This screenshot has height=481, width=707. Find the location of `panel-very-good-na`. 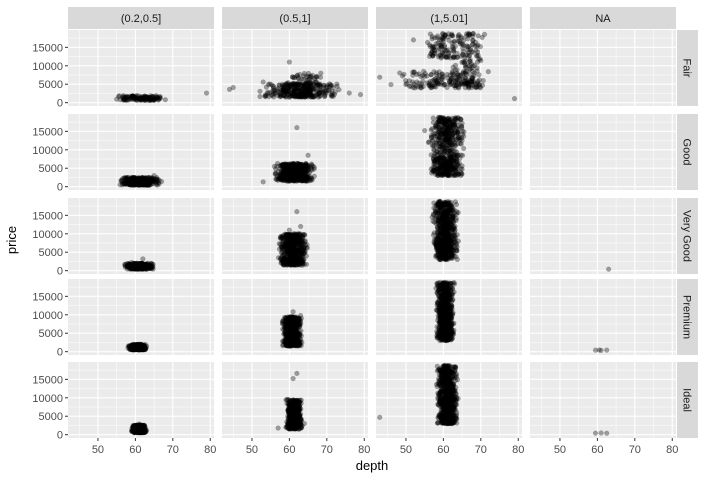

panel-very-good-na is located at coordinates (603, 236).